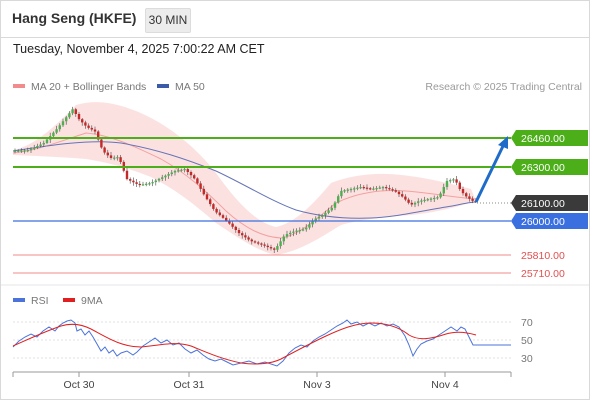 The image size is (590, 400). I want to click on legend-swatch-rsi, so click(19, 300).